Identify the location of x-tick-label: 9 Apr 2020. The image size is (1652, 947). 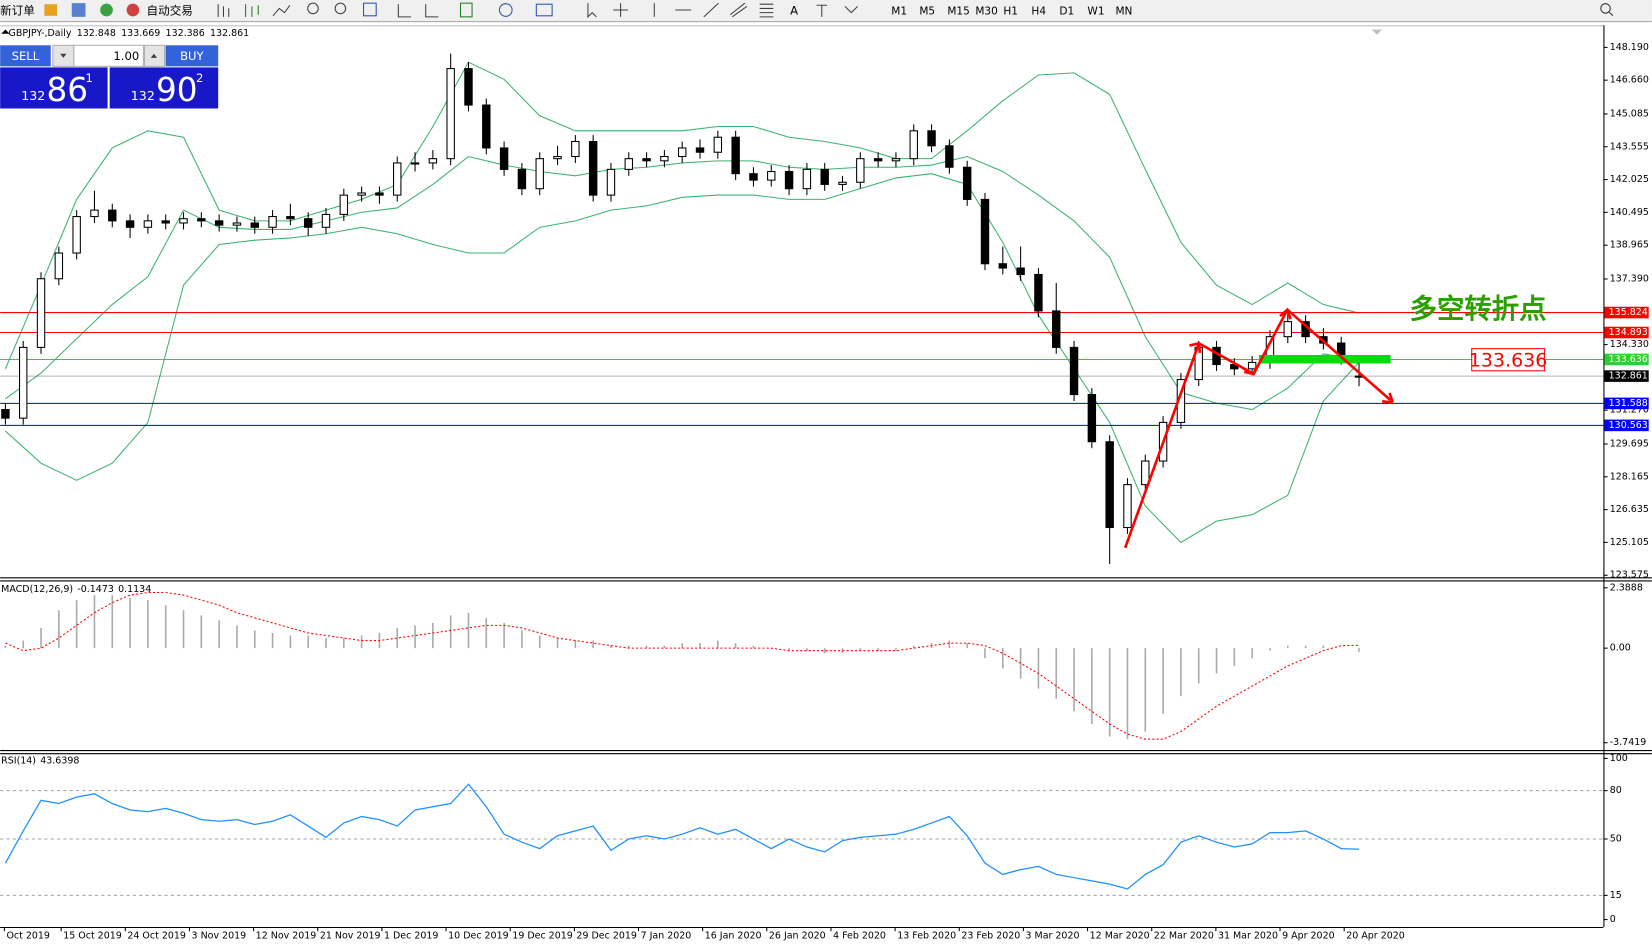
(1308, 936).